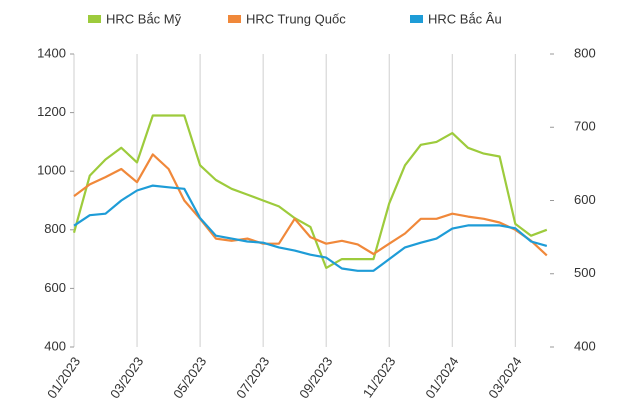 Image resolution: width=629 pixels, height=419 pixels. I want to click on y2-tick-label: 600, so click(585, 199).